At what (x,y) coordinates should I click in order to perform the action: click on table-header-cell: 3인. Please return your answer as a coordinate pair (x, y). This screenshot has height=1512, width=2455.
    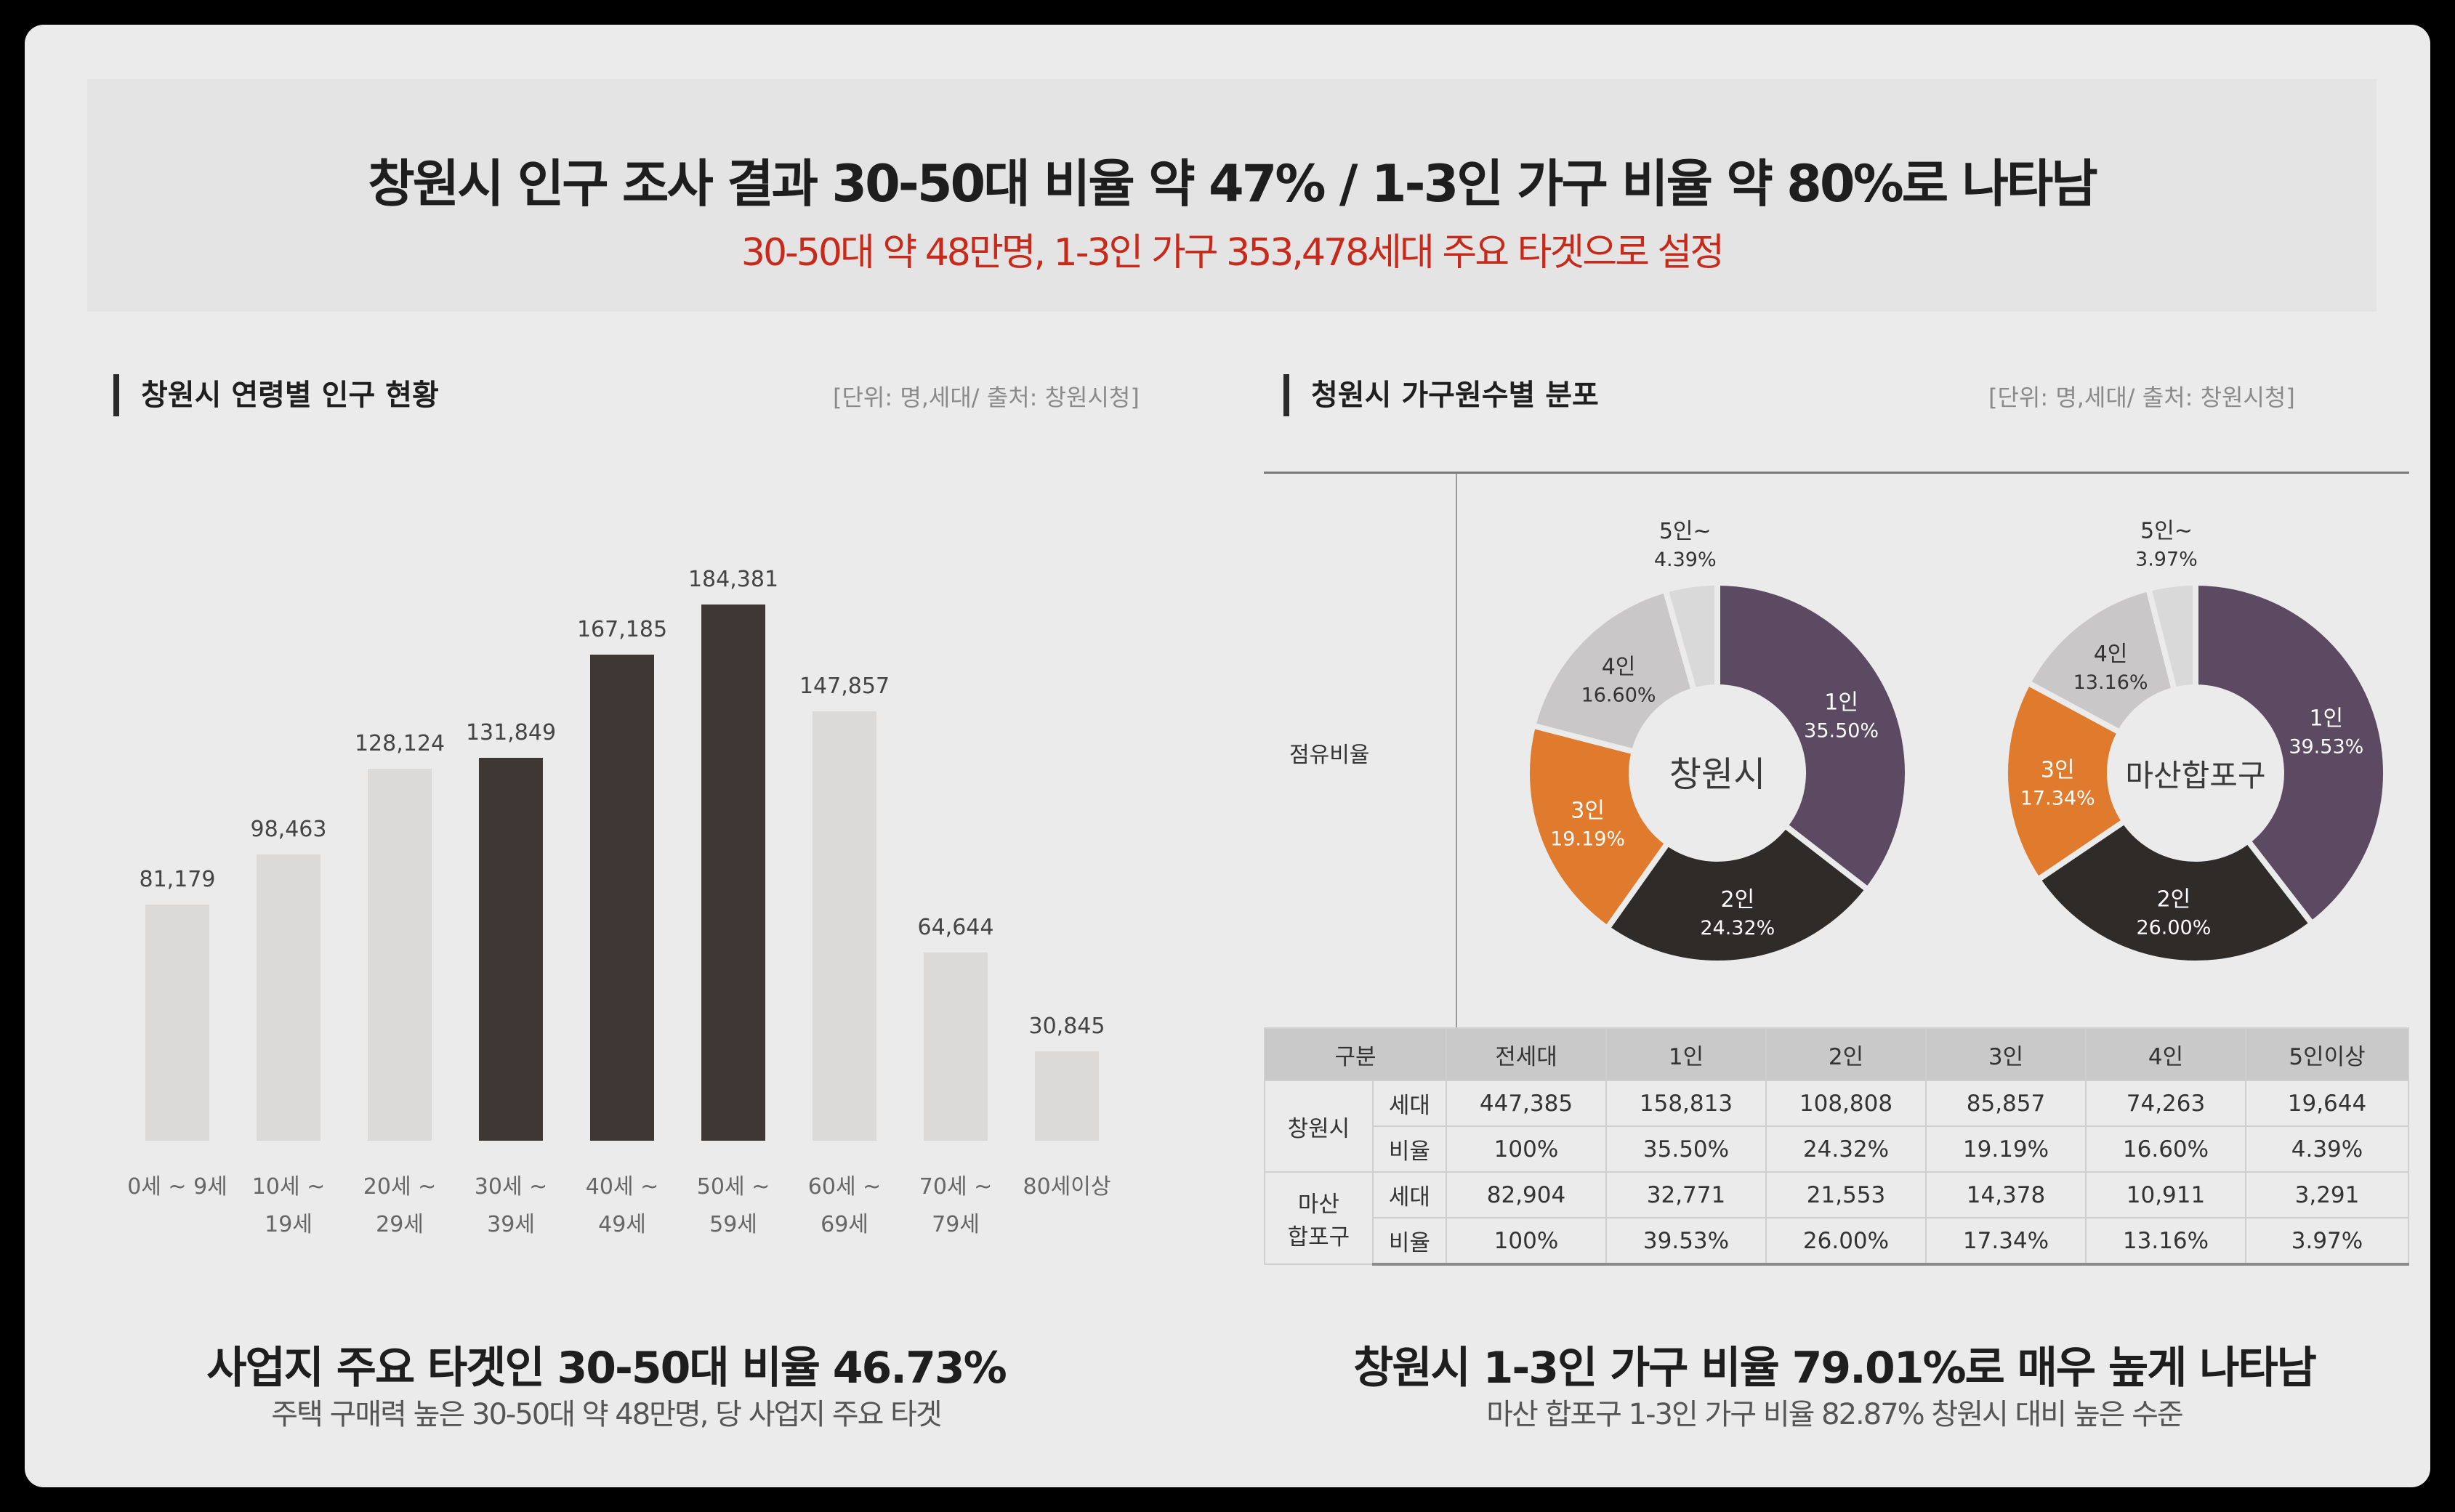
    Looking at the image, I should click on (2006, 1054).